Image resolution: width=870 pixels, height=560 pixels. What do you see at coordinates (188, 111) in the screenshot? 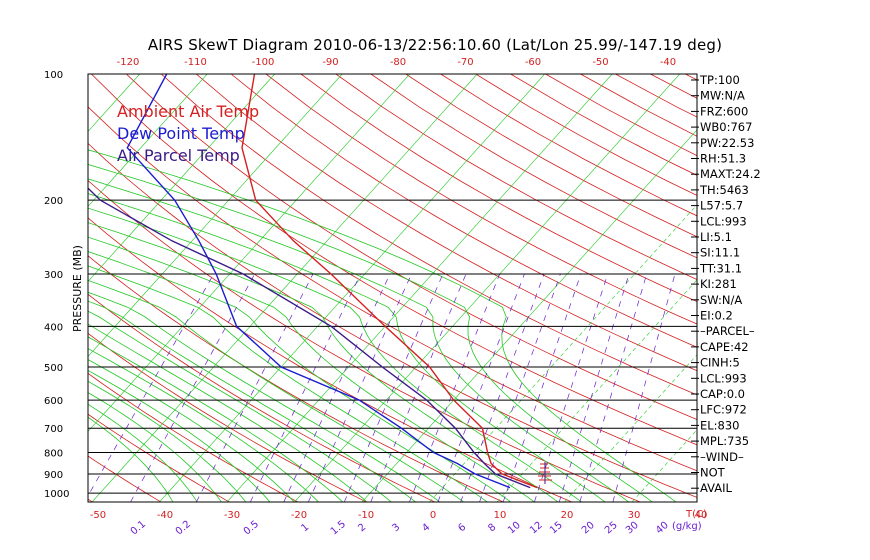
I see `legend-entry: Ambient Air Temp` at bounding box center [188, 111].